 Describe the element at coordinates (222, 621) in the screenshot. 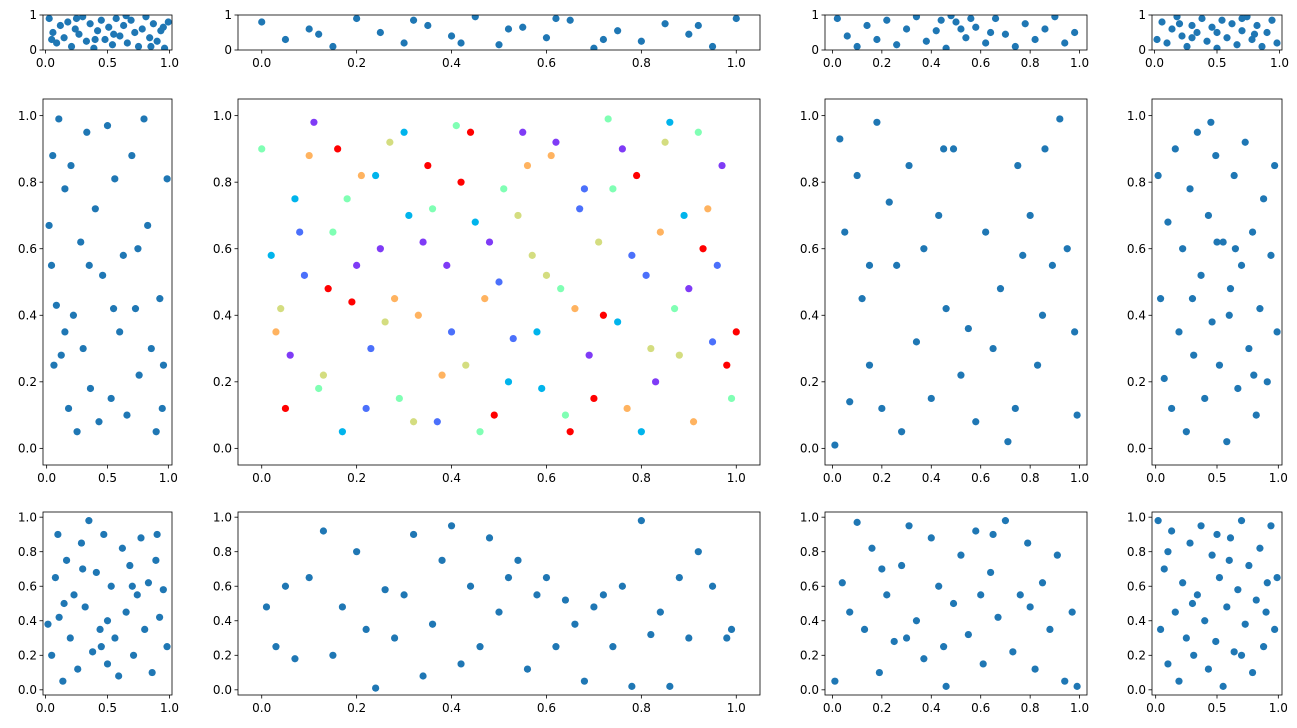

I see `y-tick-label: 0.4` at that location.